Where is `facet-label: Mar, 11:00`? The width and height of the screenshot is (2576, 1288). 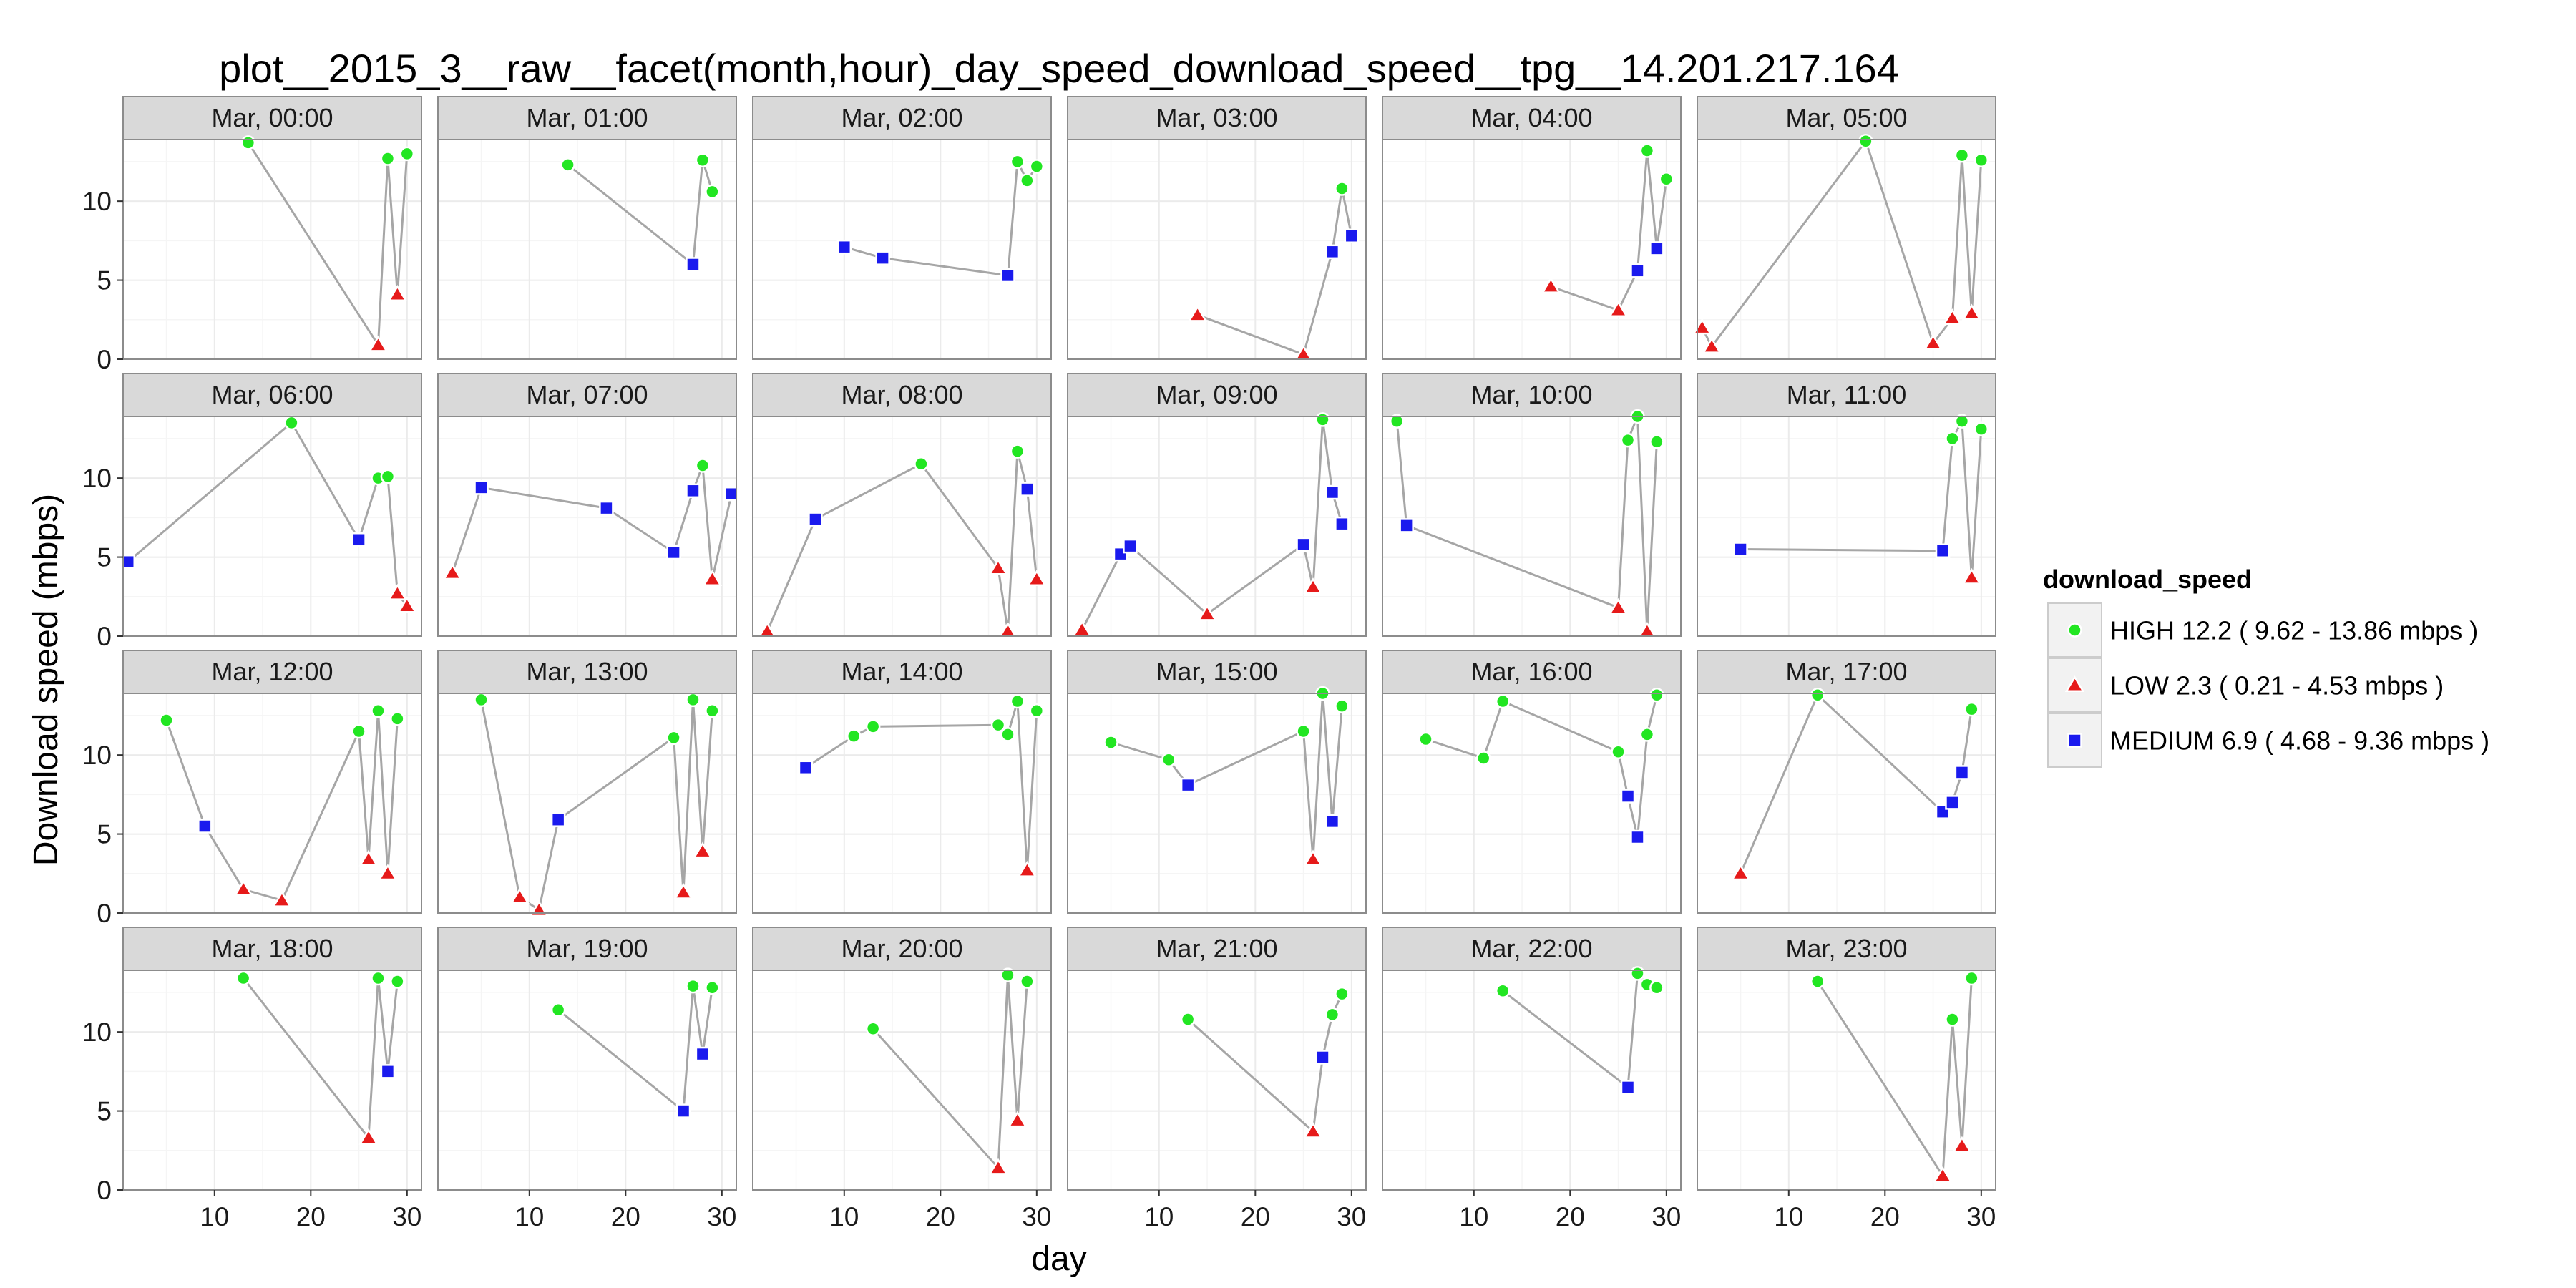 facet-label: Mar, 11:00 is located at coordinates (1847, 394).